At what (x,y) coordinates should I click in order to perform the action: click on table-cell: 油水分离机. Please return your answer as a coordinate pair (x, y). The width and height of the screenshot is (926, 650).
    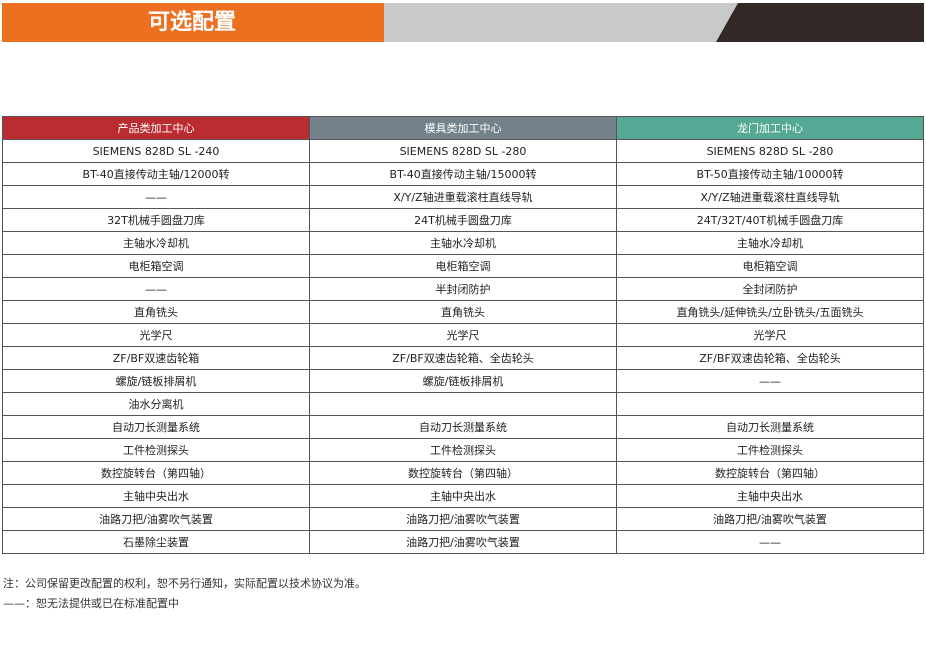
    Looking at the image, I should click on (156, 404).